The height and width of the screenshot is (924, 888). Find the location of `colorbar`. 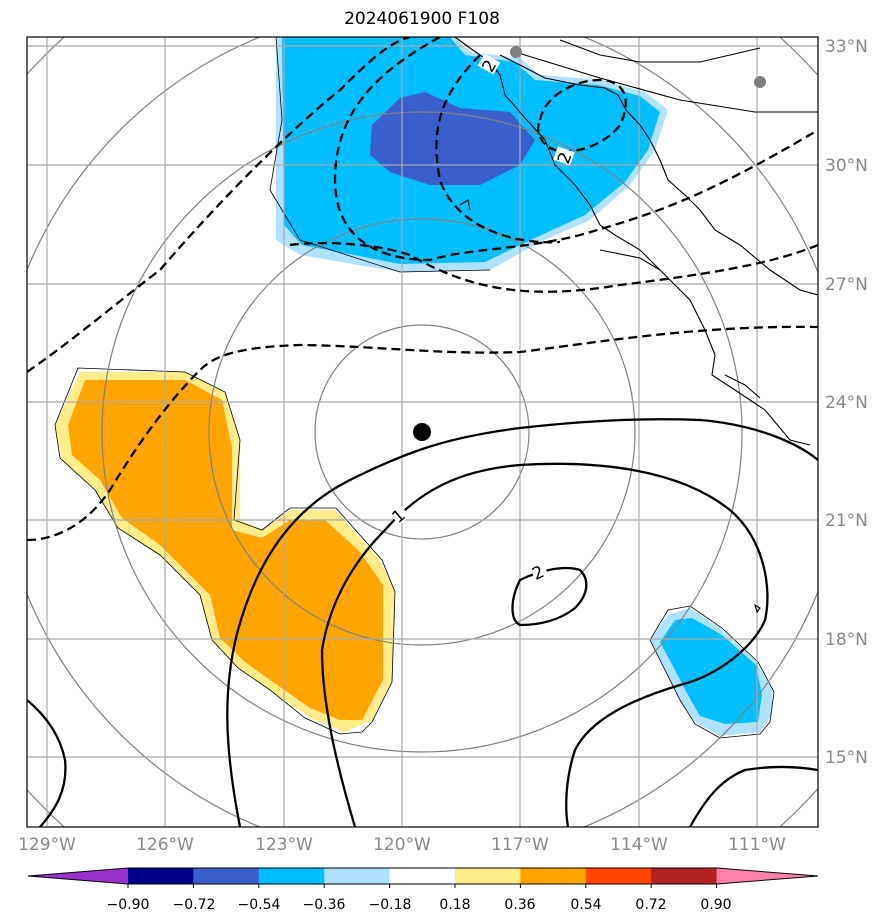

colorbar is located at coordinates (423, 877).